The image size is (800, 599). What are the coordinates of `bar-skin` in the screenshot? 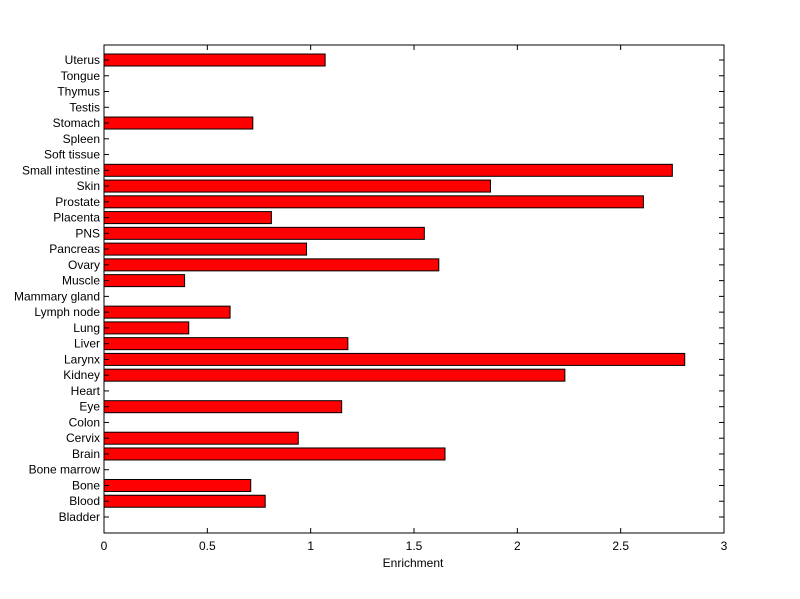 It's located at (297, 186).